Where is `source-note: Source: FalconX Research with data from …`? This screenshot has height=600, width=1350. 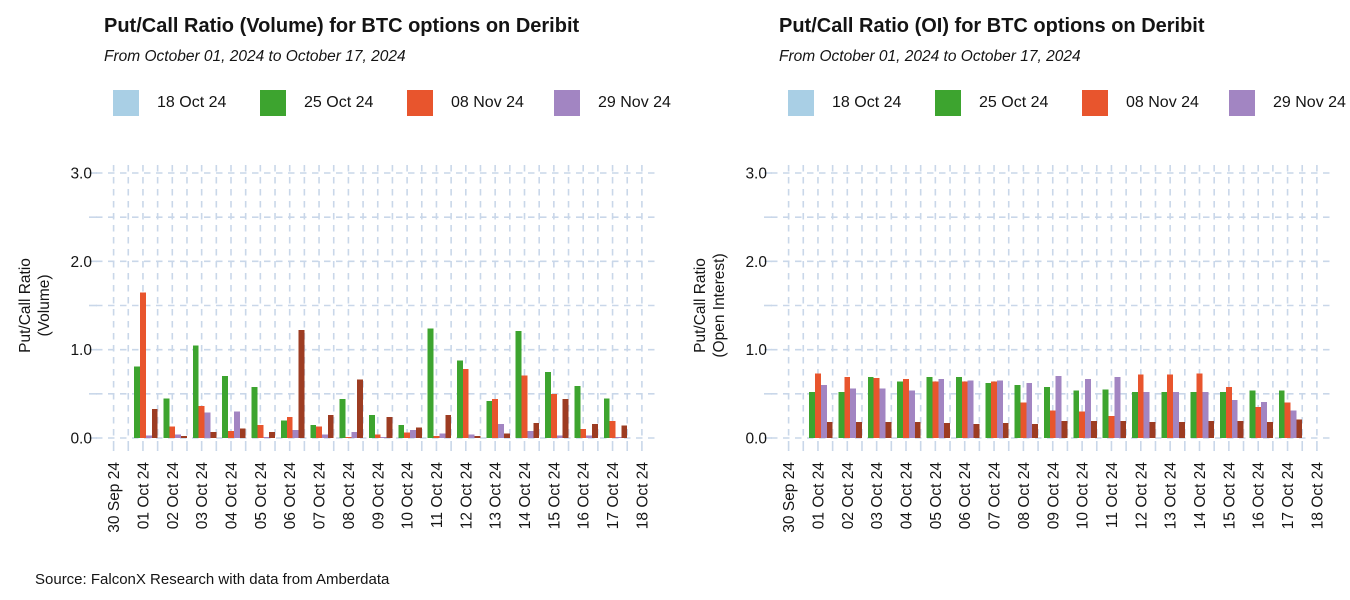 source-note: Source: FalconX Research with data from … is located at coordinates (212, 579).